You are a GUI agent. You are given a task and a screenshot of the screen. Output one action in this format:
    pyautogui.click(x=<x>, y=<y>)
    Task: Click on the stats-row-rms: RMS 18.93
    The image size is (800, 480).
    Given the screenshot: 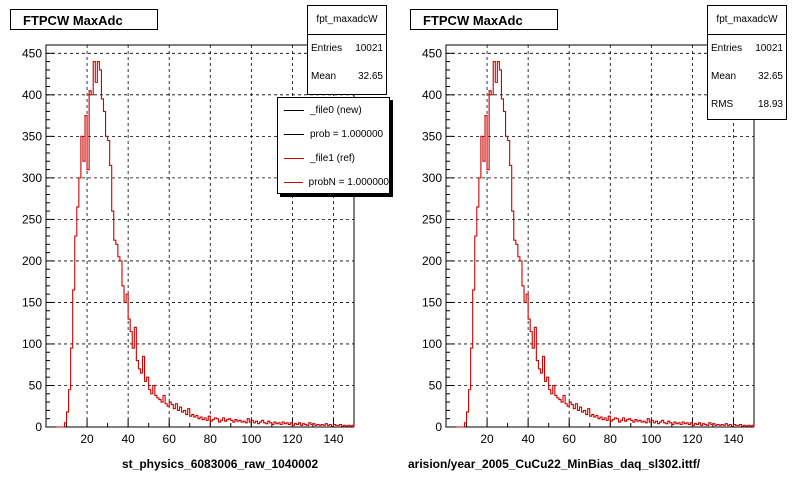 What is the action you would take?
    pyautogui.click(x=747, y=105)
    